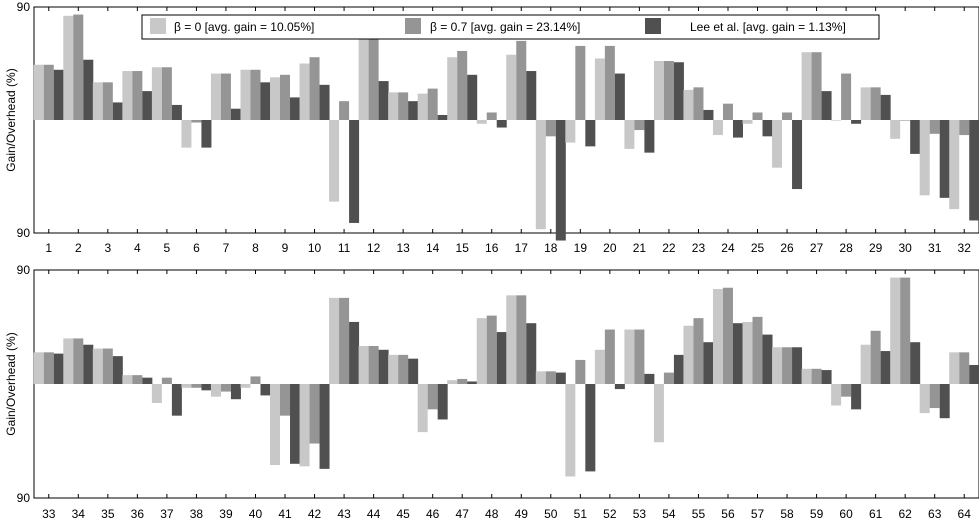  What do you see at coordinates (285, 248) in the screenshot?
I see `x-tick-label: 9` at bounding box center [285, 248].